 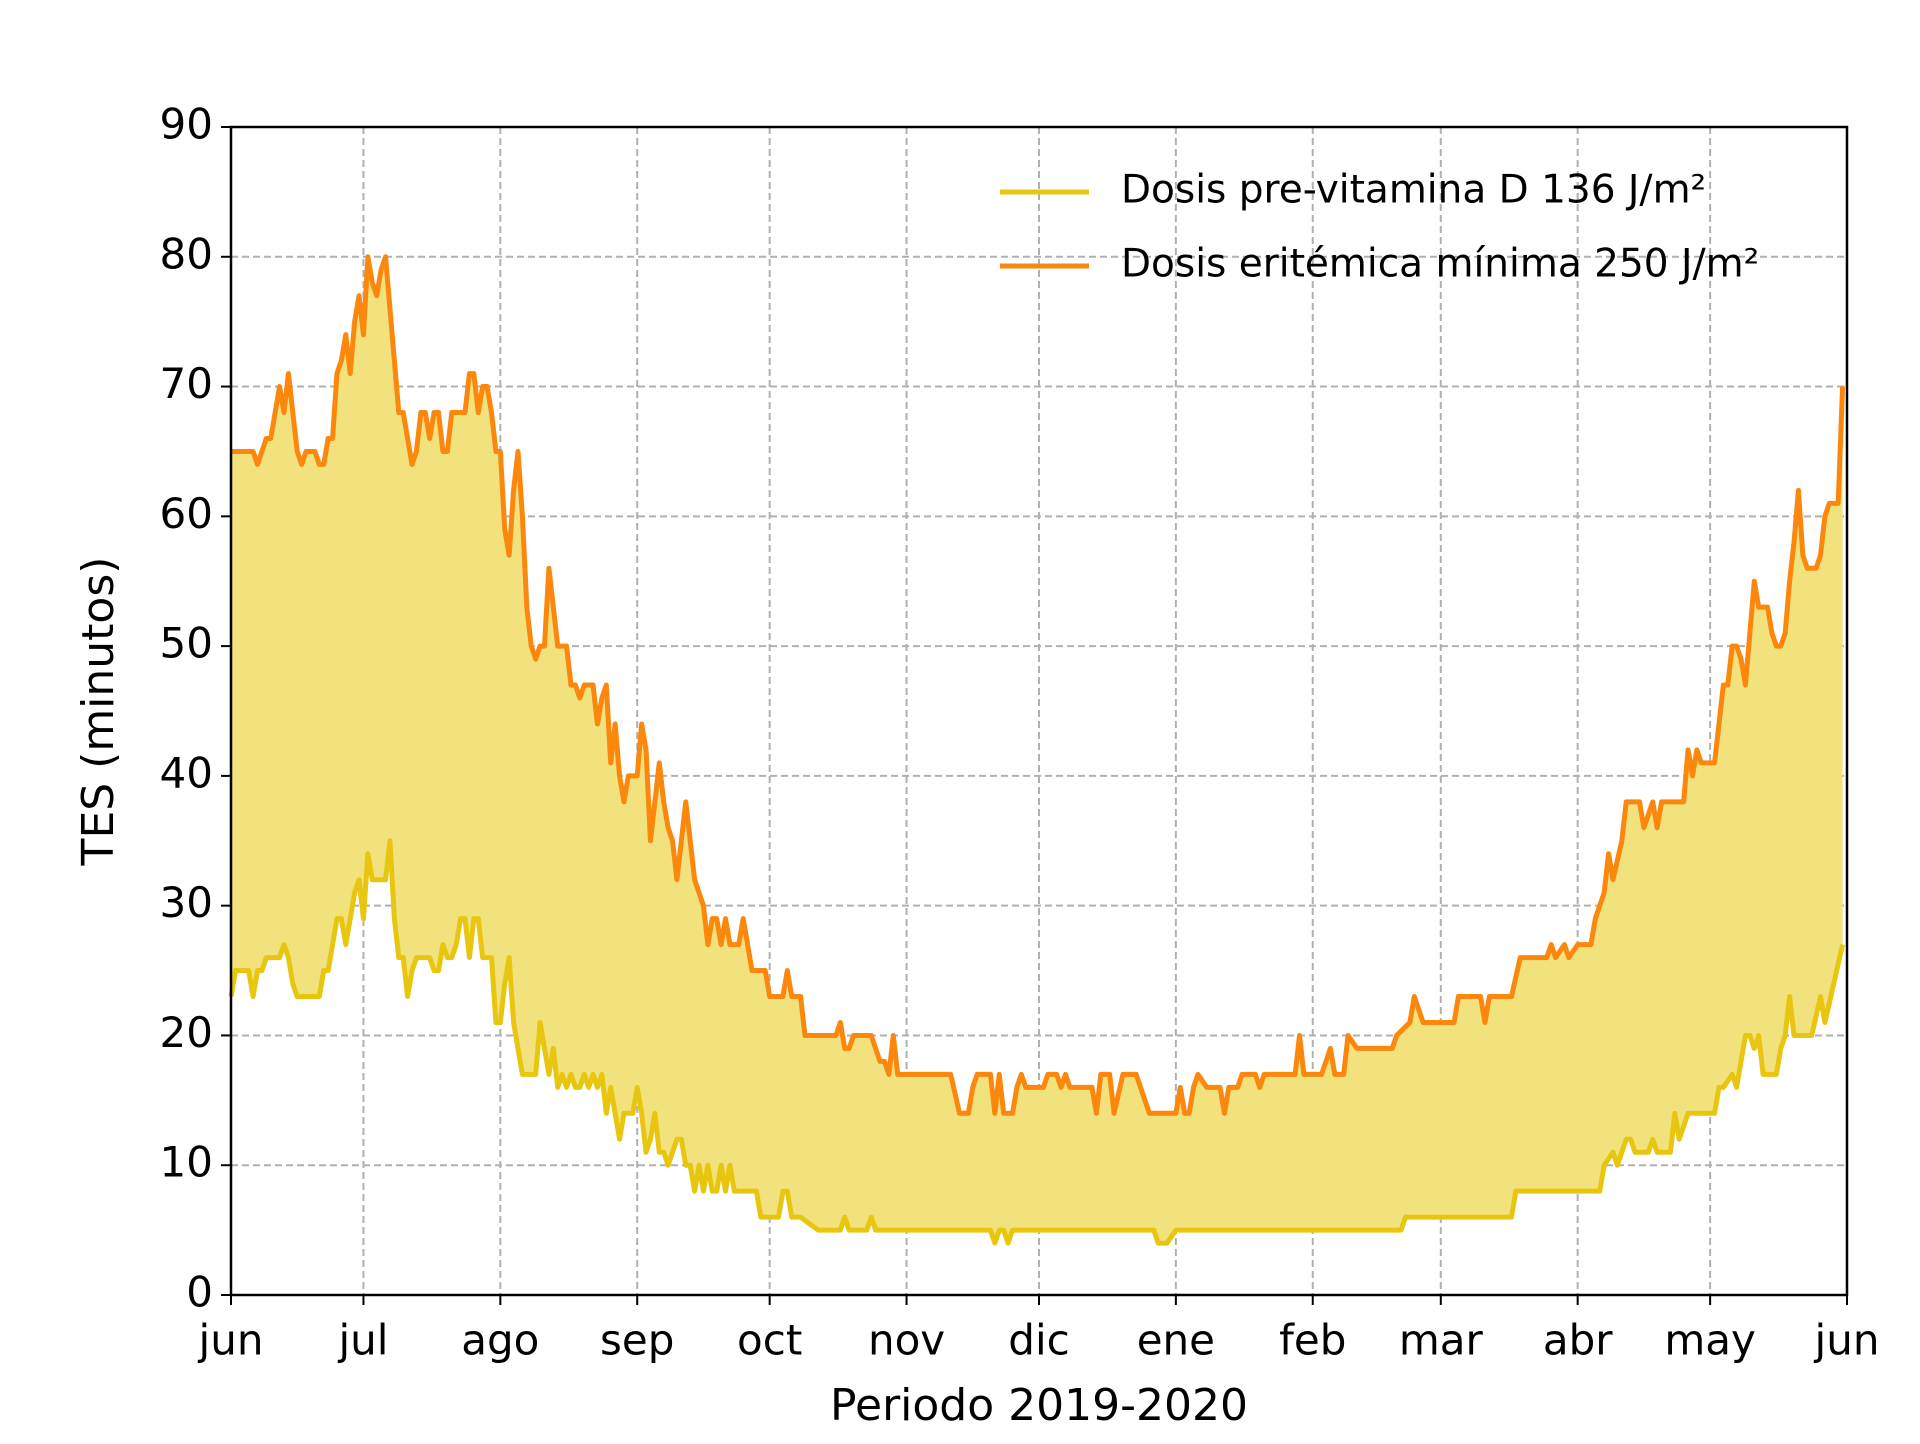 What do you see at coordinates (186, 253) in the screenshot?
I see `y-tick-label: 80` at bounding box center [186, 253].